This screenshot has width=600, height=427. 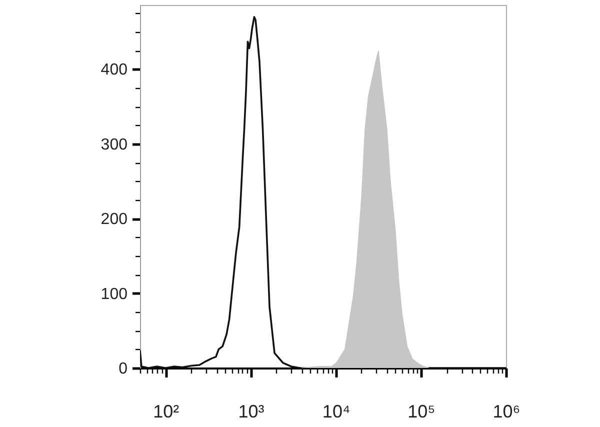 I want to click on y-tick-label: 300, so click(x=114, y=145).